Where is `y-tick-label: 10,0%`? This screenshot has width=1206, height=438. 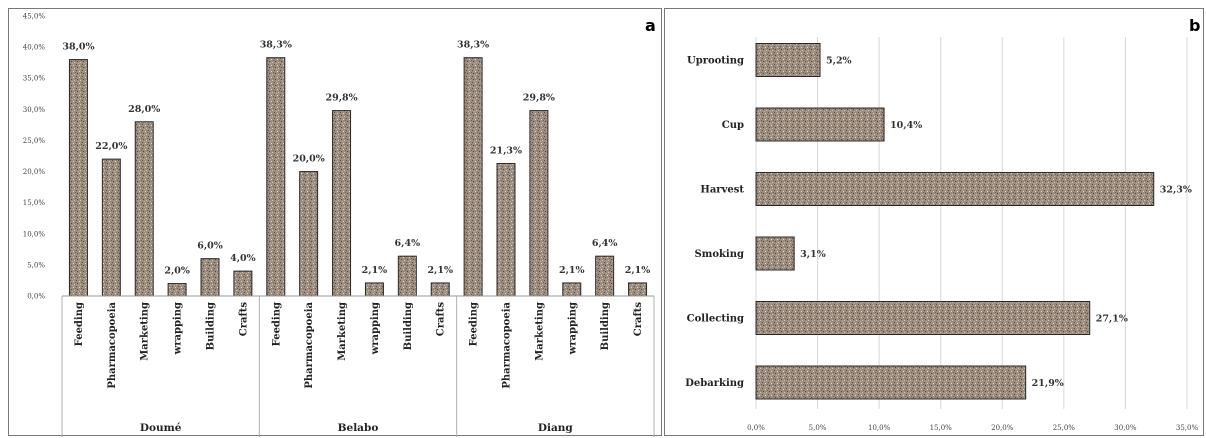
y-tick-label: 10,0% is located at coordinates (34, 234).